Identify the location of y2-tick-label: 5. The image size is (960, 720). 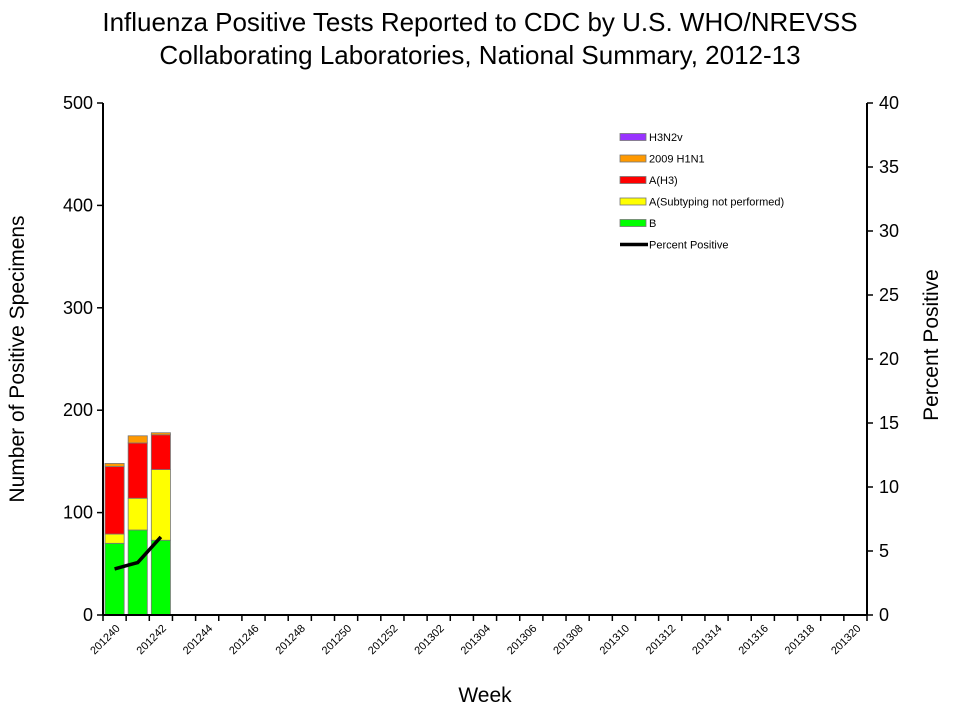
(884, 551).